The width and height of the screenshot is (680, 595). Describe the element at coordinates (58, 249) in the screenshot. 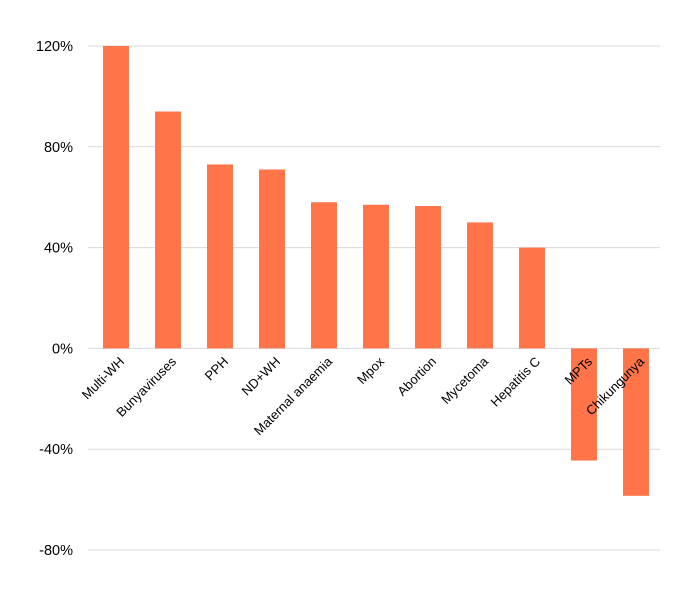

I see `y-tick-label: 40%` at that location.